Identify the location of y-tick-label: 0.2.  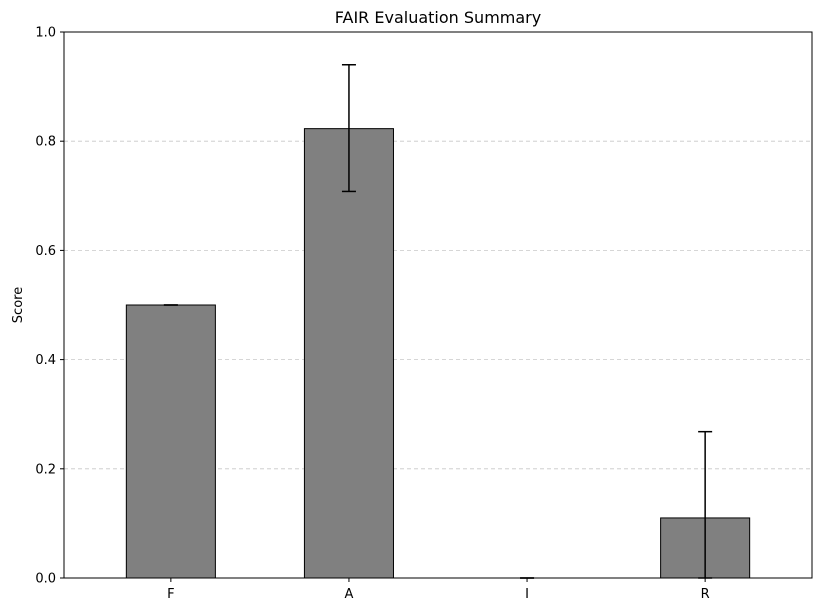
(45, 469).